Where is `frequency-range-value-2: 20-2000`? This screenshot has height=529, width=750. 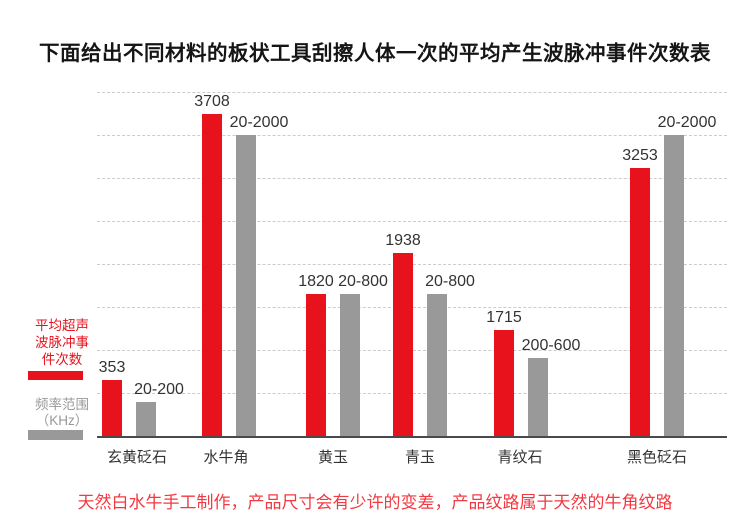 frequency-range-value-2: 20-2000 is located at coordinates (259, 122).